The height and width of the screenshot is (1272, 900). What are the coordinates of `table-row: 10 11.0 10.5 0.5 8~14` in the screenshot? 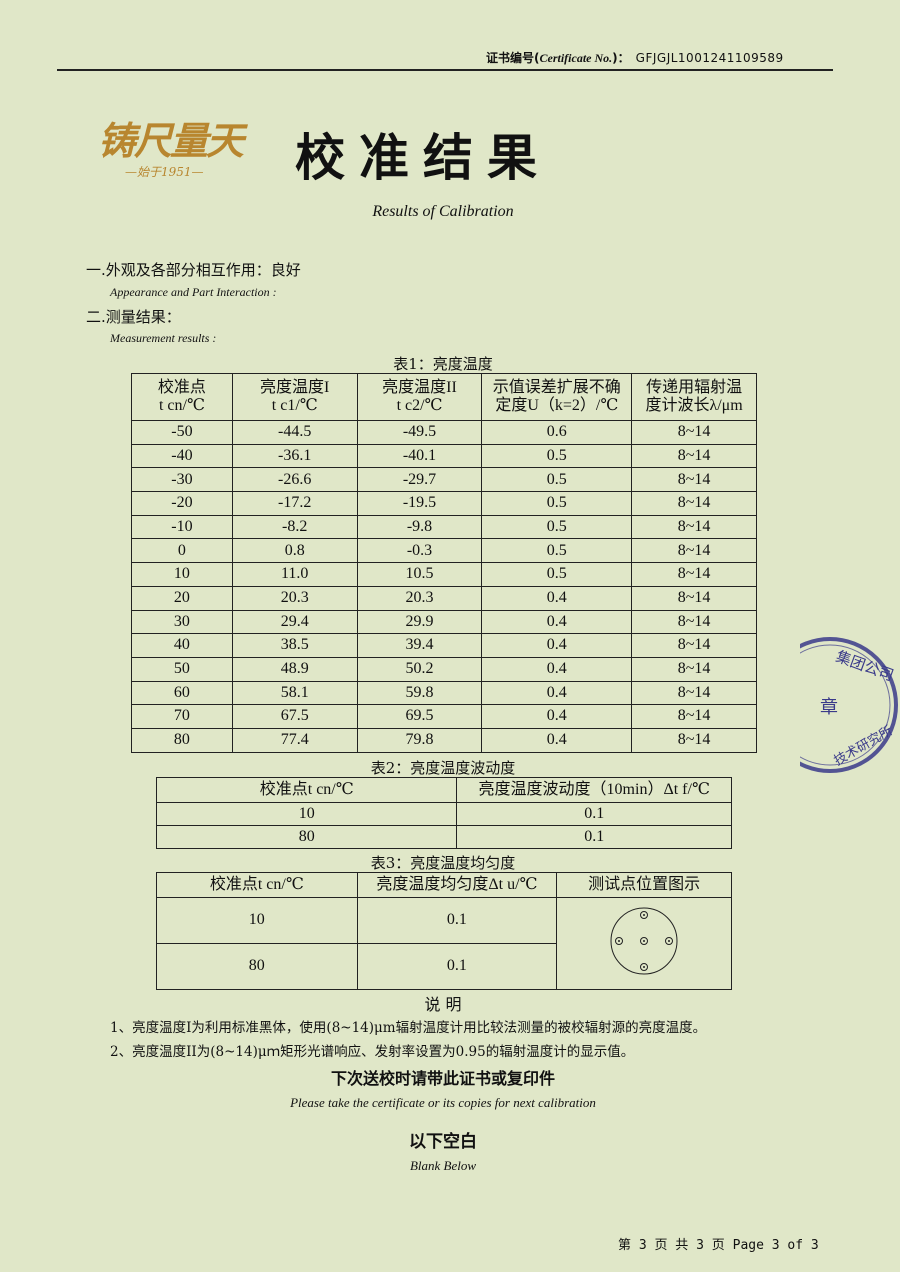 It's located at (444, 574).